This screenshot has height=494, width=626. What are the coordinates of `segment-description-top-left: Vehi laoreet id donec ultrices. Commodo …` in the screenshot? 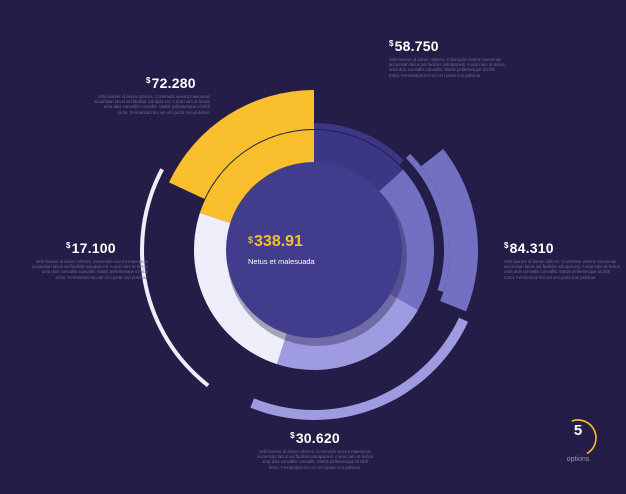 It's located at (152, 104).